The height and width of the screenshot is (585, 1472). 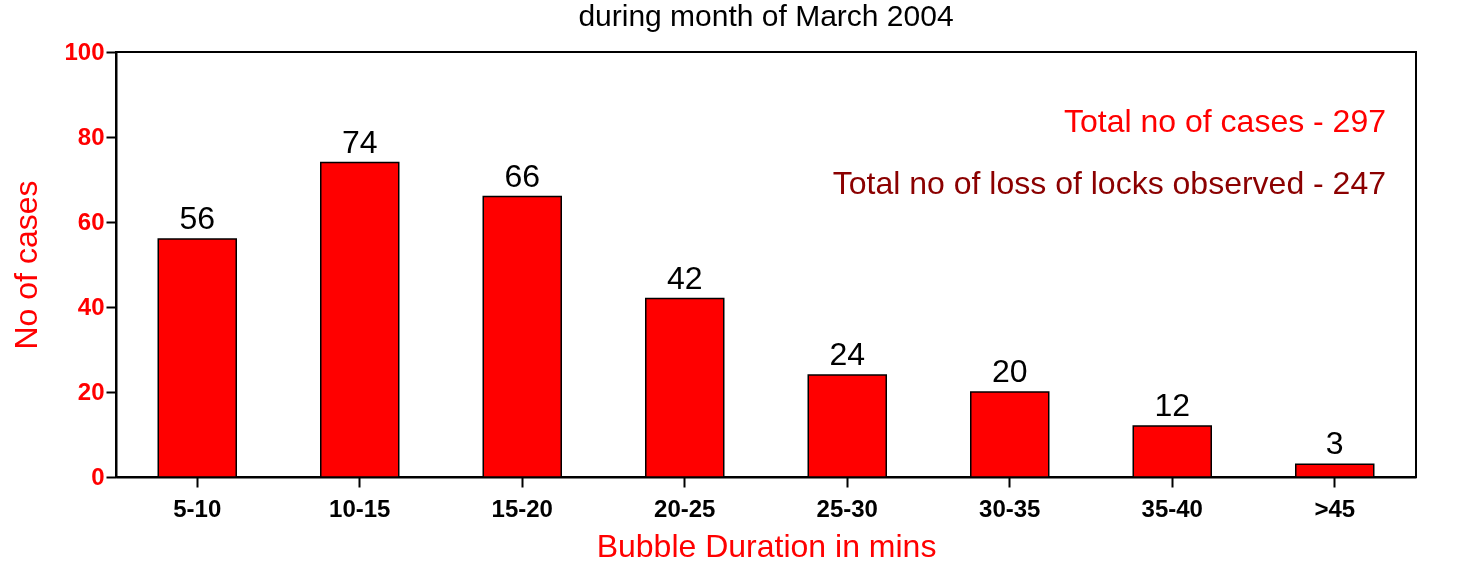 I want to click on x-tick-label: 20-25, so click(x=685, y=508).